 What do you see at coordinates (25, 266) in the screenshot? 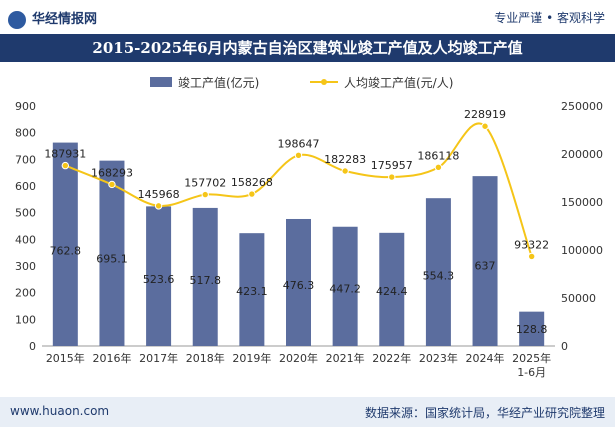
I see `y-left-tick-label: 300` at bounding box center [25, 266].